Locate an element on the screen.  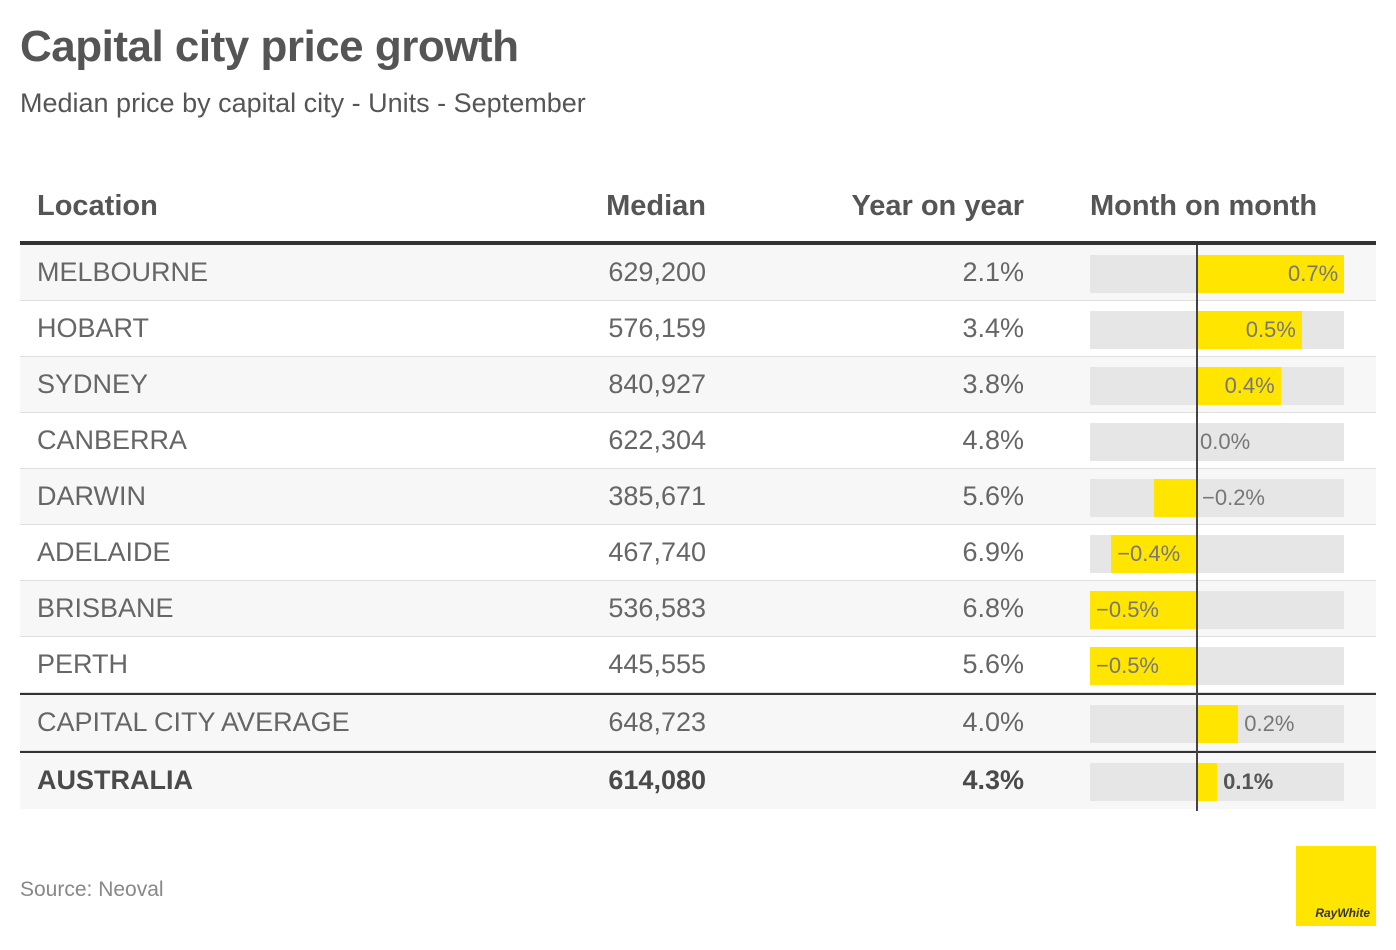
table-row: MELBOURNE 629,200 2.1% 0.7% is located at coordinates (698, 273).